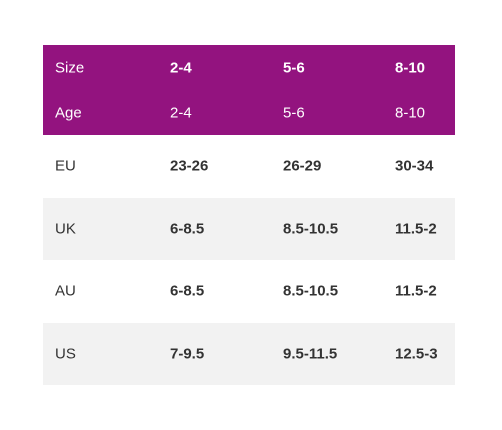 This screenshot has height=430, width=502. Describe the element at coordinates (187, 354) in the screenshot. I see `table-cell: 7-9.5` at that location.